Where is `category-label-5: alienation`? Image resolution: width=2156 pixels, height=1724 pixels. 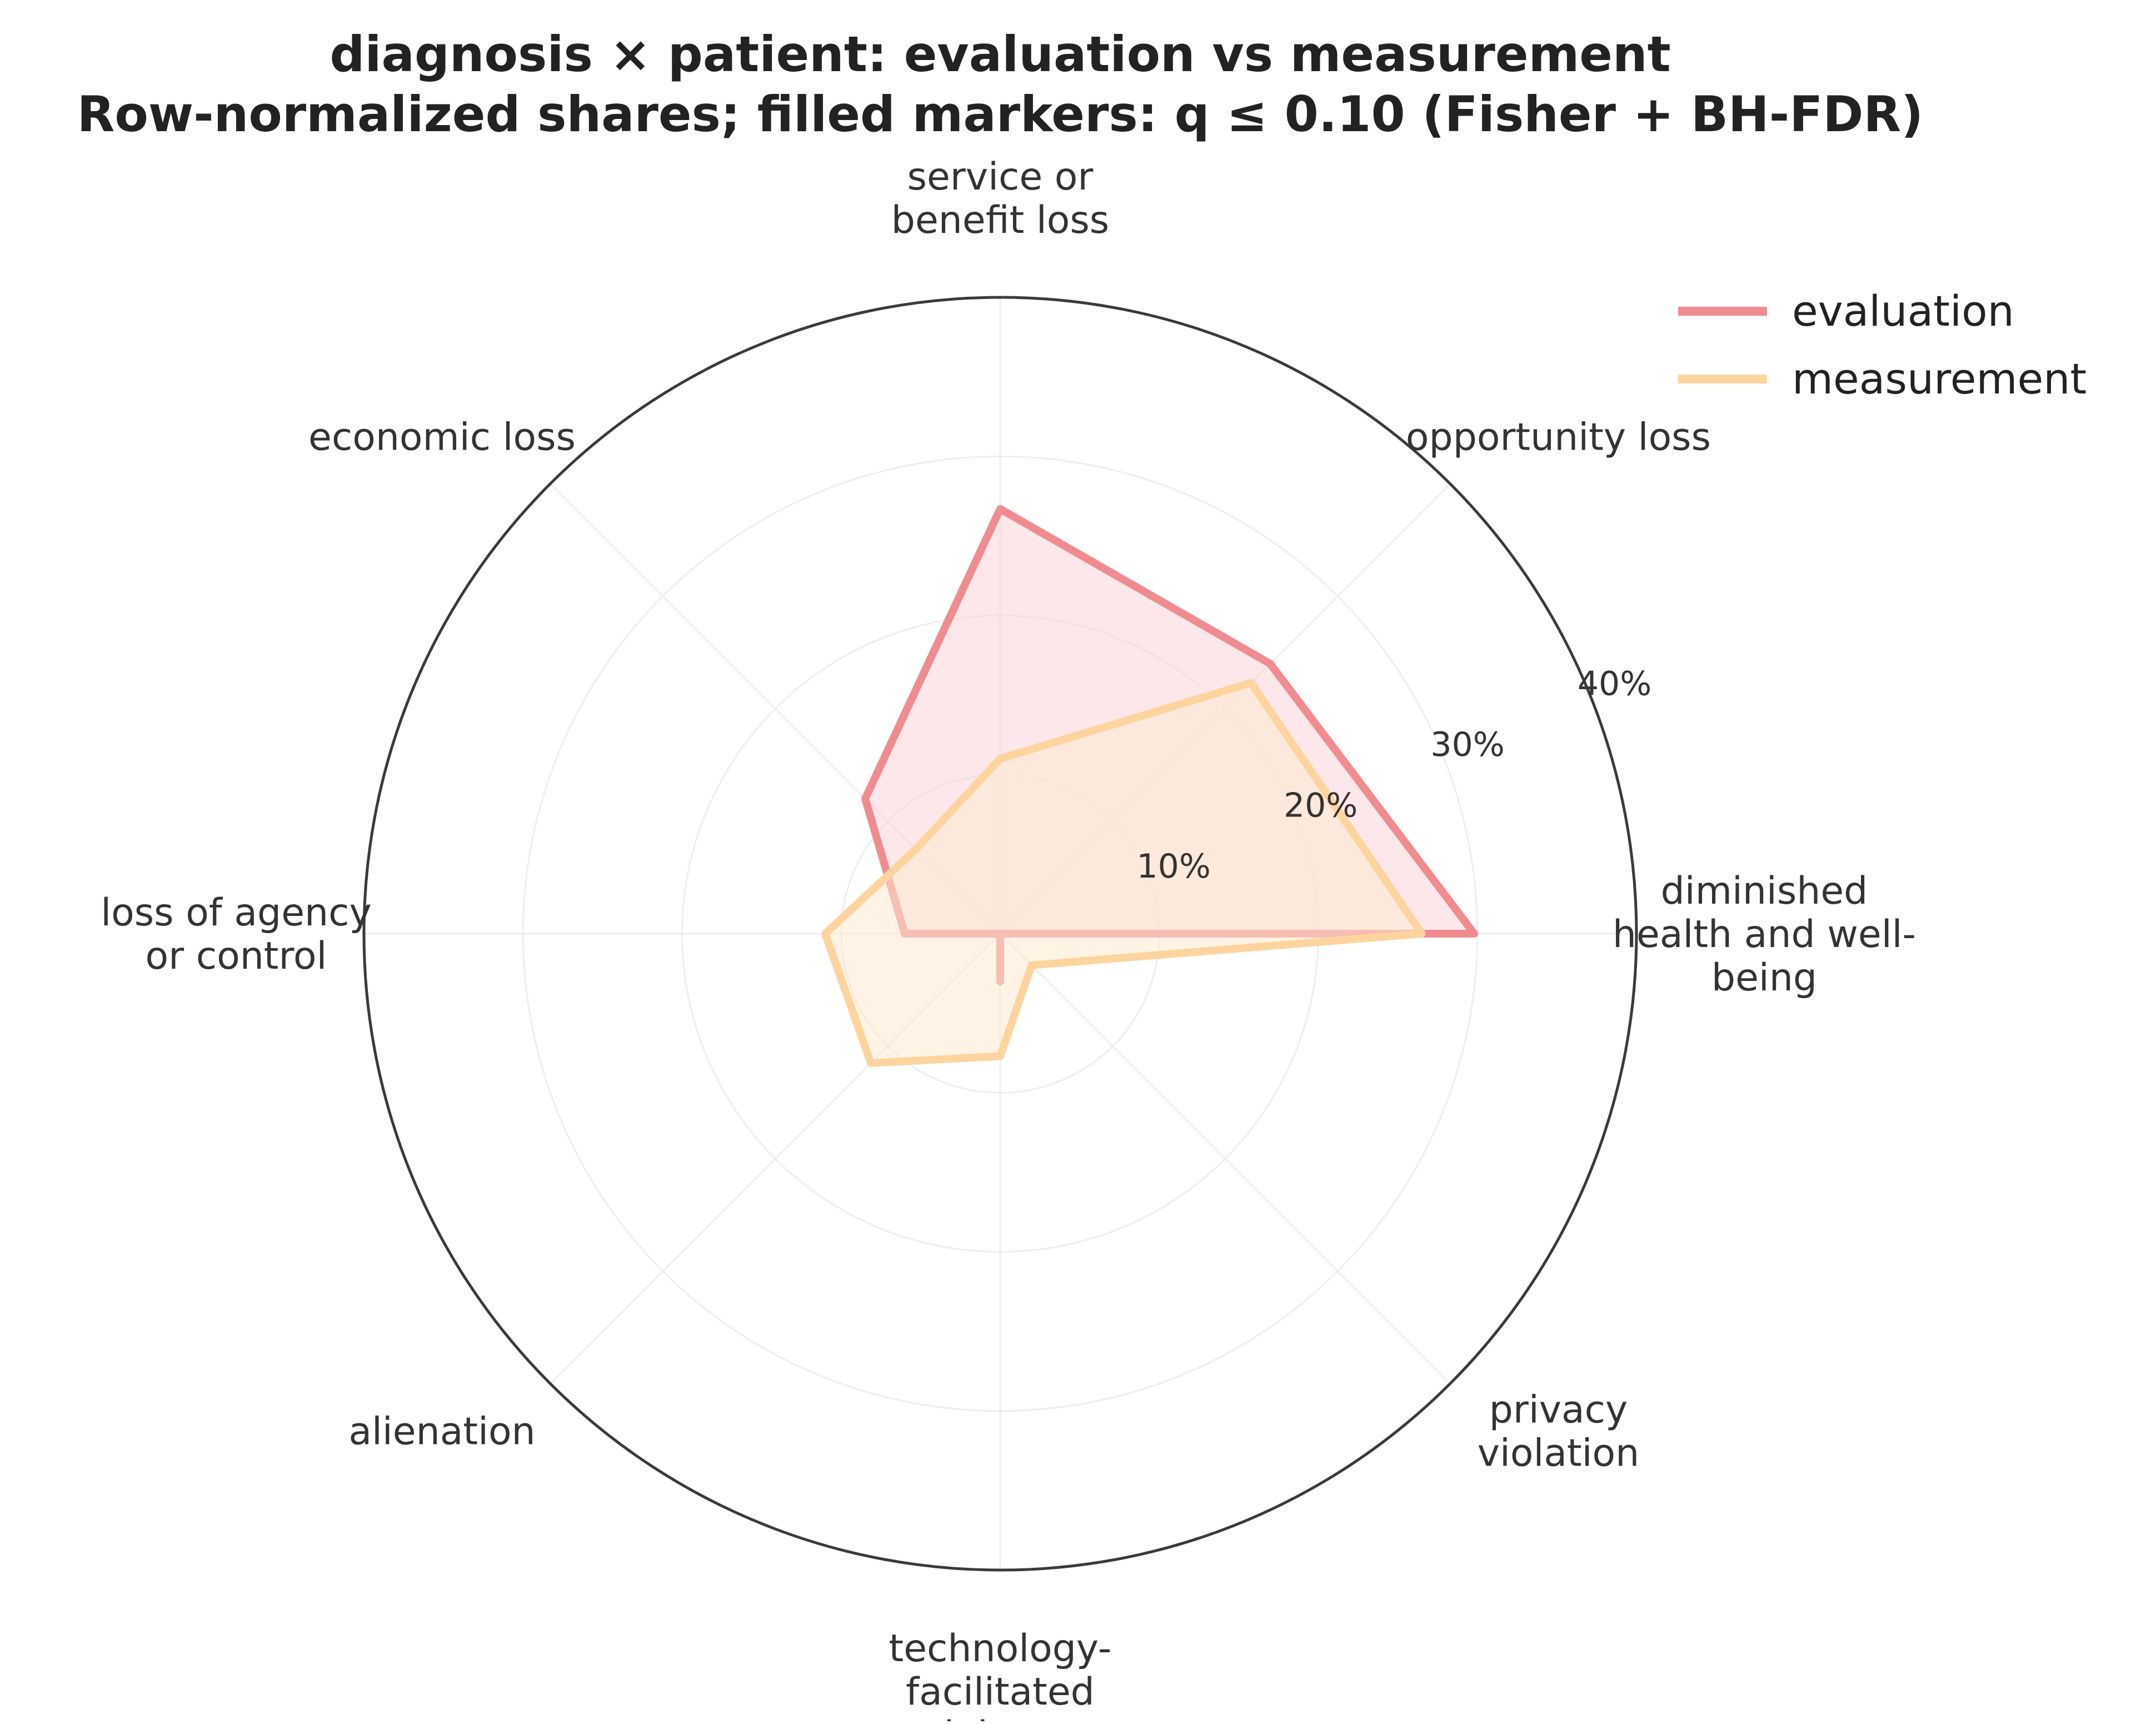 category-label-5: alienation is located at coordinates (442, 1431).